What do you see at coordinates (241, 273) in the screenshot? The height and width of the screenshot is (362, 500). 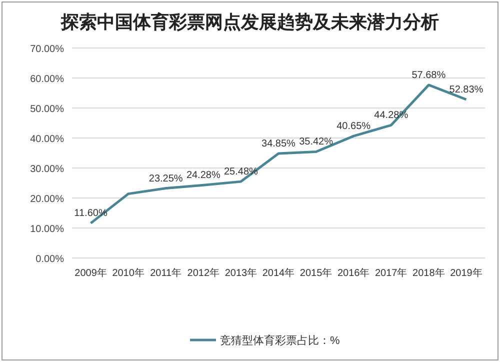 I see `x-tick-label: 2013年` at bounding box center [241, 273].